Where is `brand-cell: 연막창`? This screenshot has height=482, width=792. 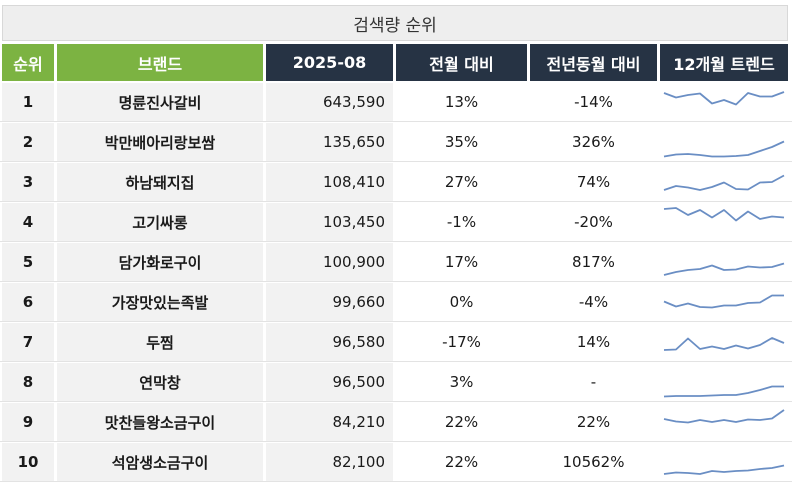 brand-cell: 연막창 is located at coordinates (160, 382).